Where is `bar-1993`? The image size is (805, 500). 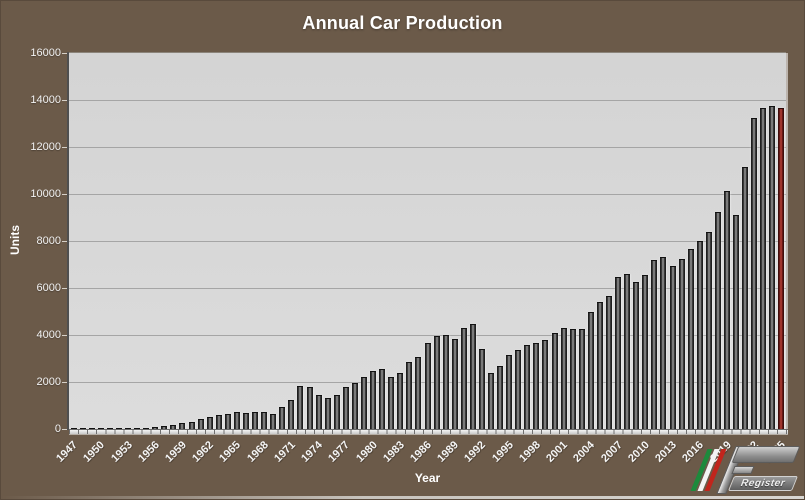 bar-1993 is located at coordinates (491, 401).